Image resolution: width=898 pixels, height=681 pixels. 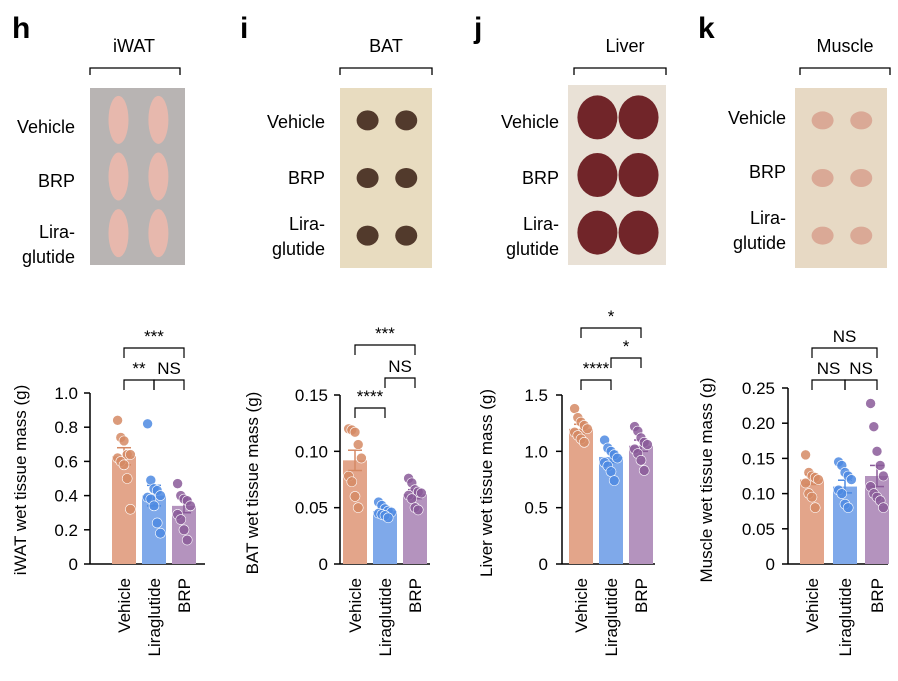 What do you see at coordinates (758, 423) in the screenshot?
I see `y-tick-label: 0.20` at bounding box center [758, 423].